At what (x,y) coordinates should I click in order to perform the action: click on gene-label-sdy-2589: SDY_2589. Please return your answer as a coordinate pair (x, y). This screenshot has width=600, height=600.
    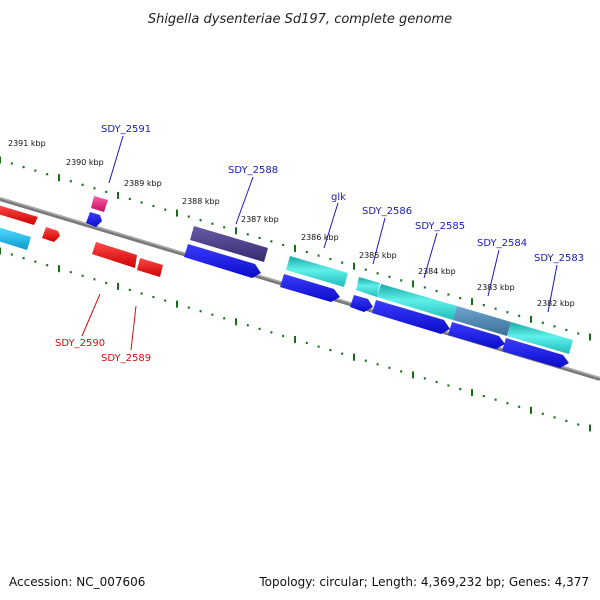
    Looking at the image, I should click on (126, 358).